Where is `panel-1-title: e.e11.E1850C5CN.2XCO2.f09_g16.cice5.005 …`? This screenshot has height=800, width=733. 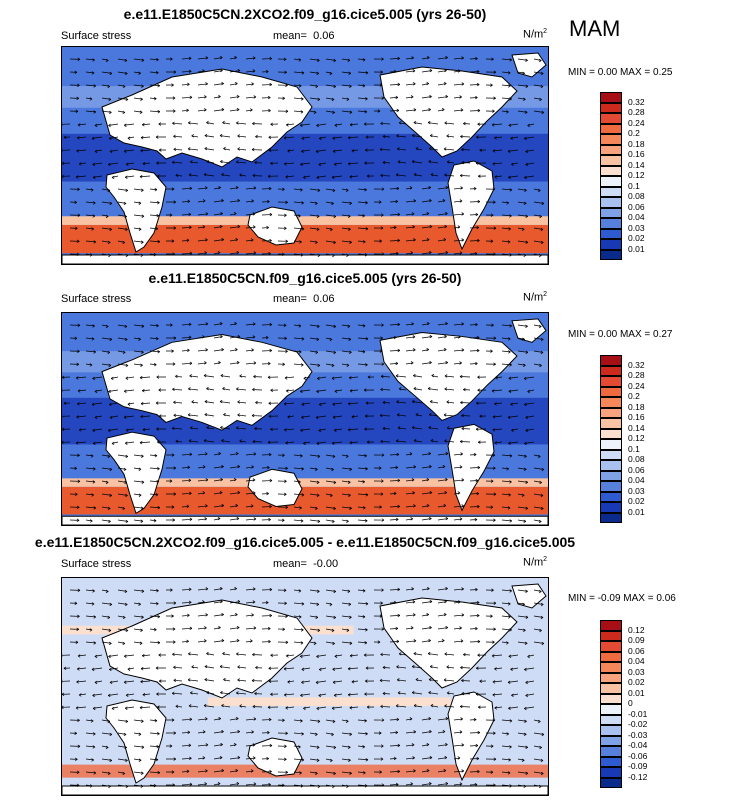
panel-1-title: e.e11.E1850C5CN.2XCO2.f09_g16.cice5.005 … is located at coordinates (305, 14).